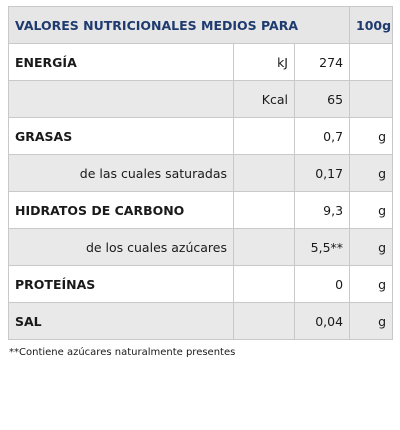 The image size is (400, 430). Describe the element at coordinates (121, 173) in the screenshot. I see `row-label: de las cuales saturadas` at that location.